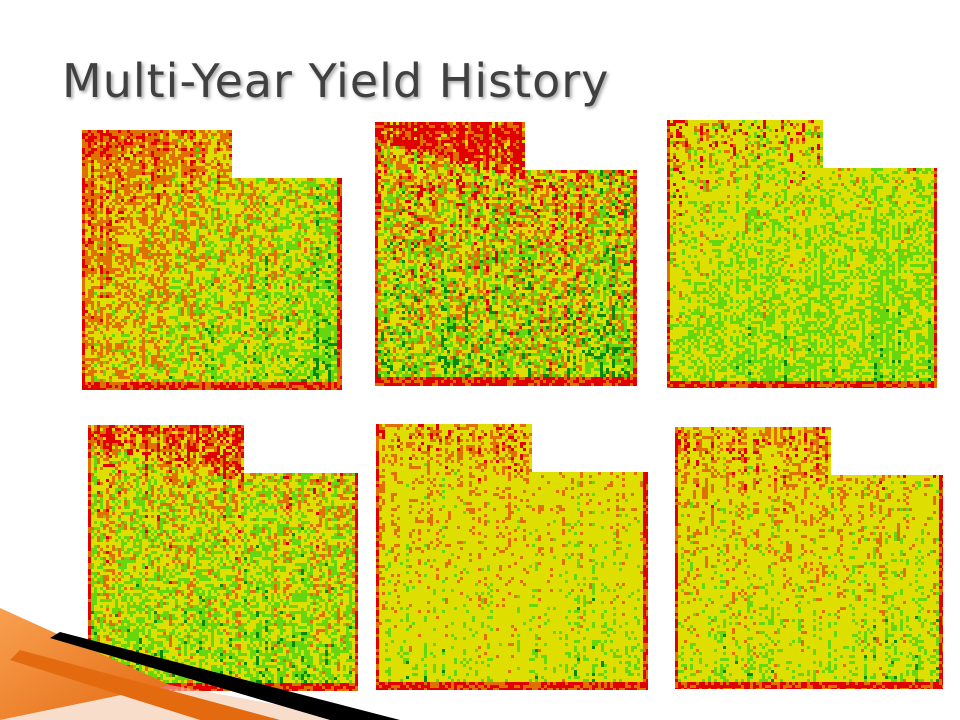 Image resolution: width=960 pixels, height=720 pixels. What do you see at coordinates (336, 81) in the screenshot?
I see `slide-title: Multi-Year Yield History` at bounding box center [336, 81].